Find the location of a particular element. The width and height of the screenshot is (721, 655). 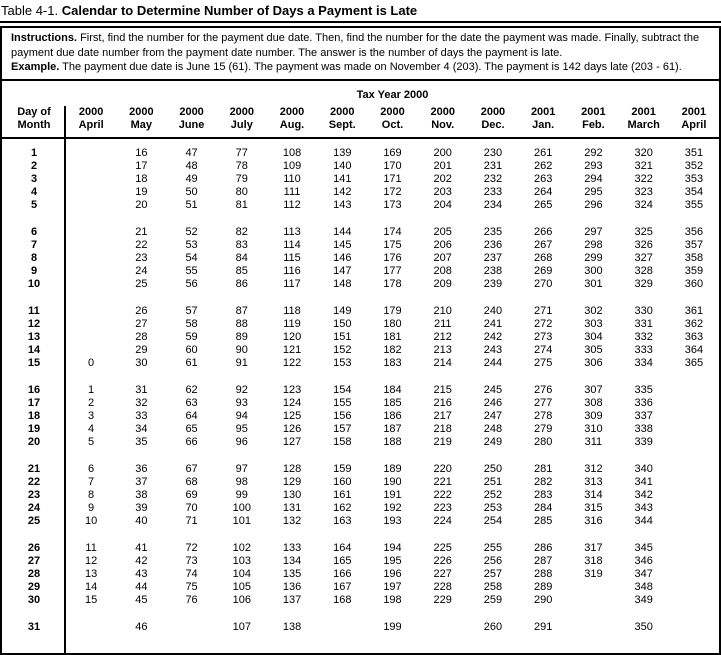

day-number-cell: 199 is located at coordinates (392, 626).